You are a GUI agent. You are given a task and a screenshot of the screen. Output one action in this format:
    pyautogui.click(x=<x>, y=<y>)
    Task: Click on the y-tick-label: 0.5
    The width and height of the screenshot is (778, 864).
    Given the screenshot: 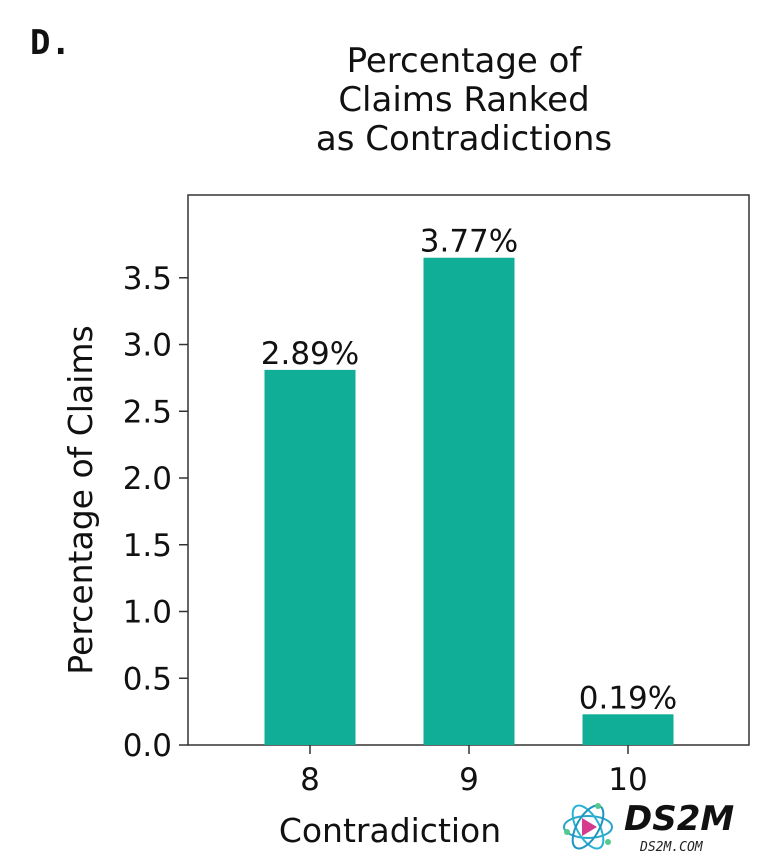 What is the action you would take?
    pyautogui.click(x=147, y=679)
    